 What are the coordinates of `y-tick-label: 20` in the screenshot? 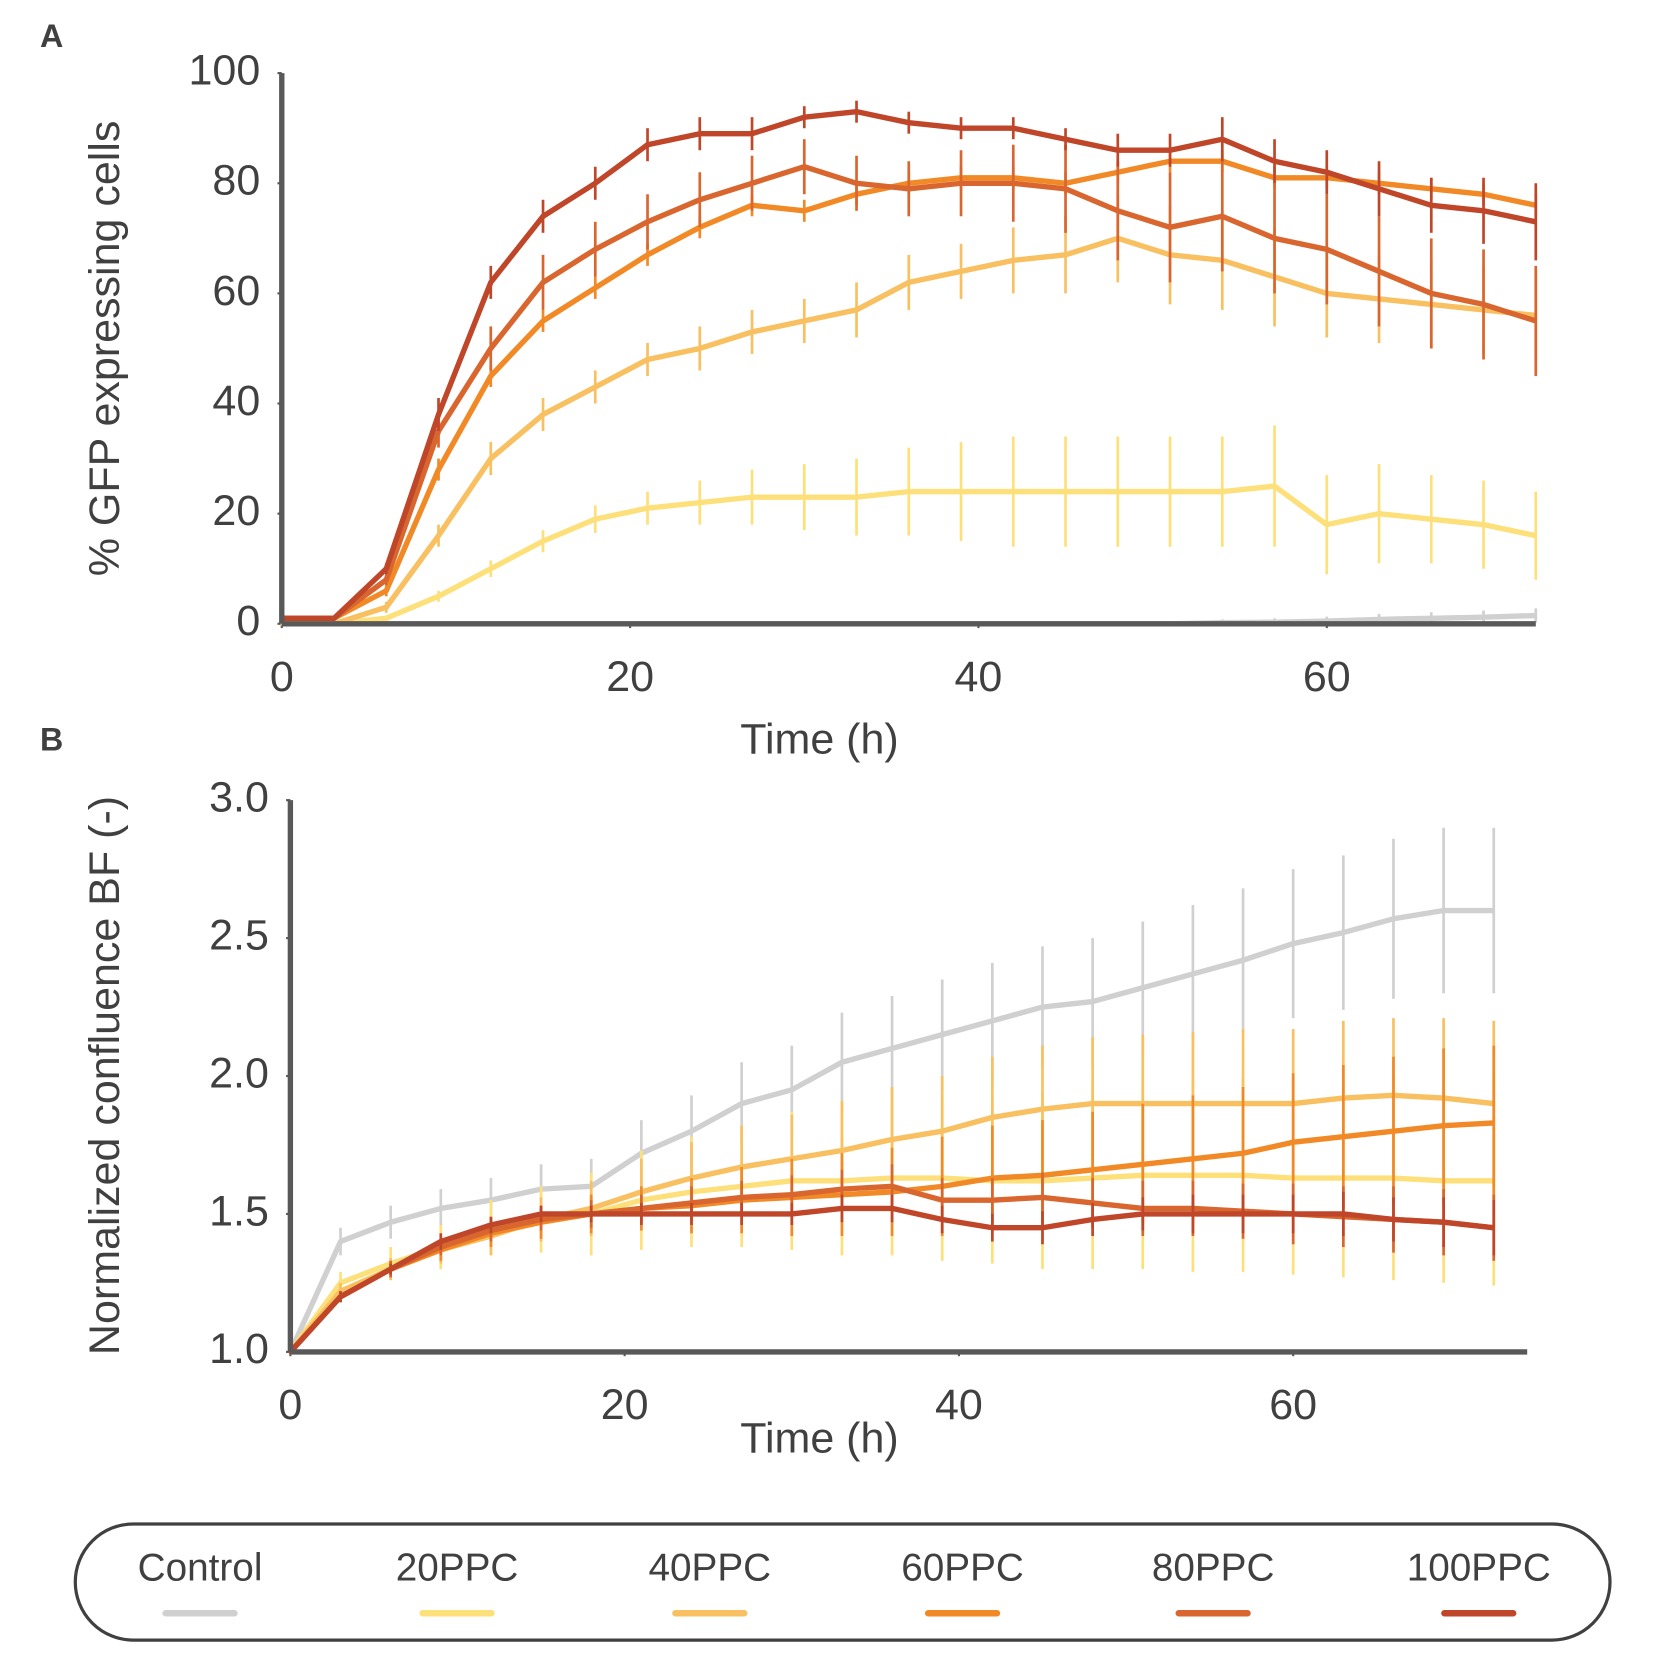 It's located at (236, 511).